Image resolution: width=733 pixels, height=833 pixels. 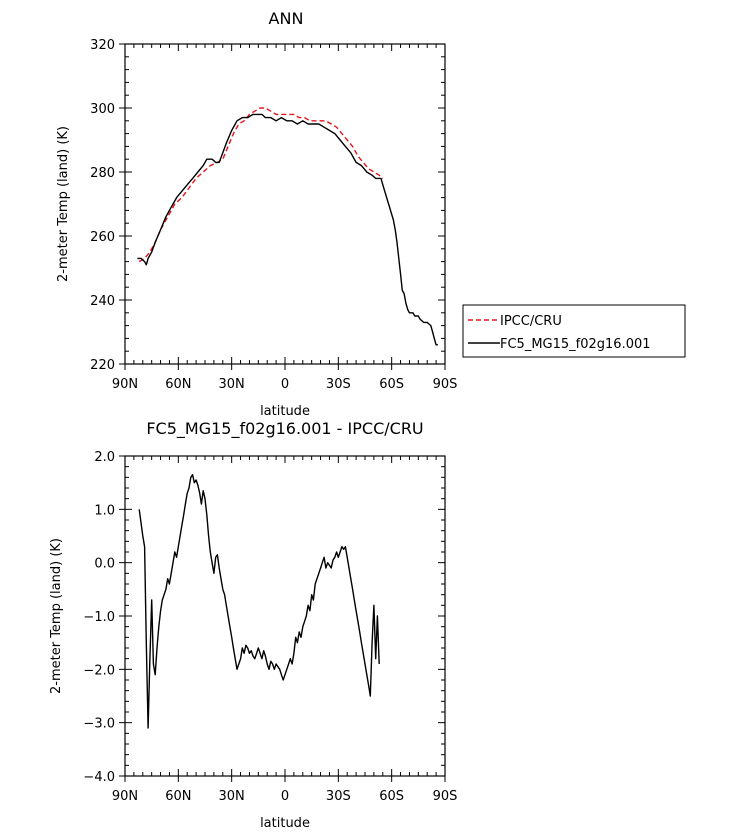 I want to click on y-tick-label: 240, so click(x=102, y=301).